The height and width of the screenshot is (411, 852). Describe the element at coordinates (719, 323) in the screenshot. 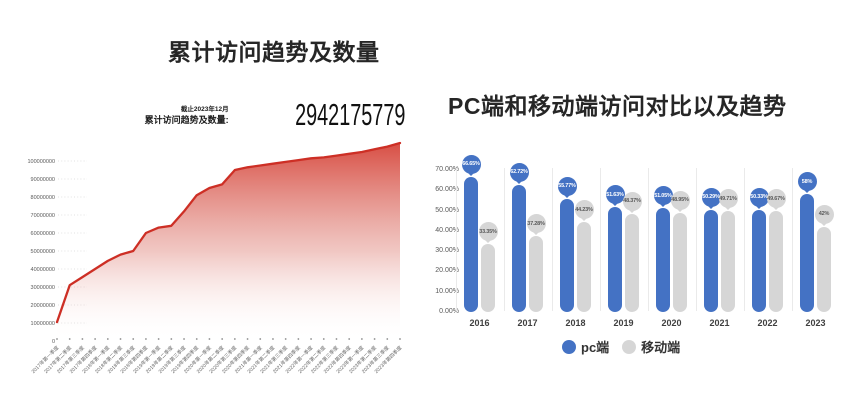

I see `x-axis-label-2021: 2021` at that location.